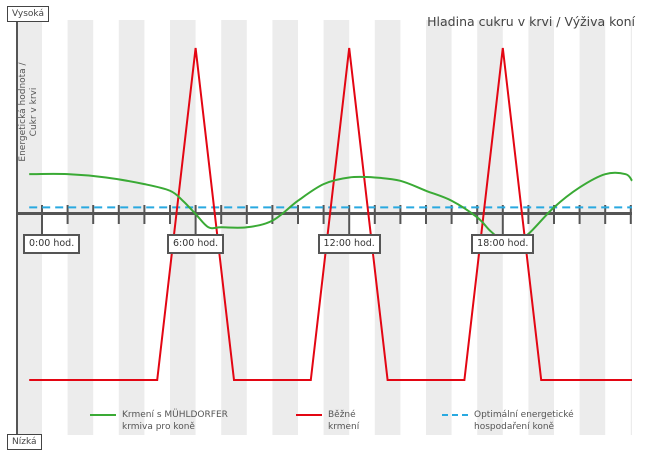 The width and height of the screenshot is (650, 470). What do you see at coordinates (503, 244) in the screenshot?
I see `x-tick-label: 18:00 hod.` at bounding box center [503, 244].